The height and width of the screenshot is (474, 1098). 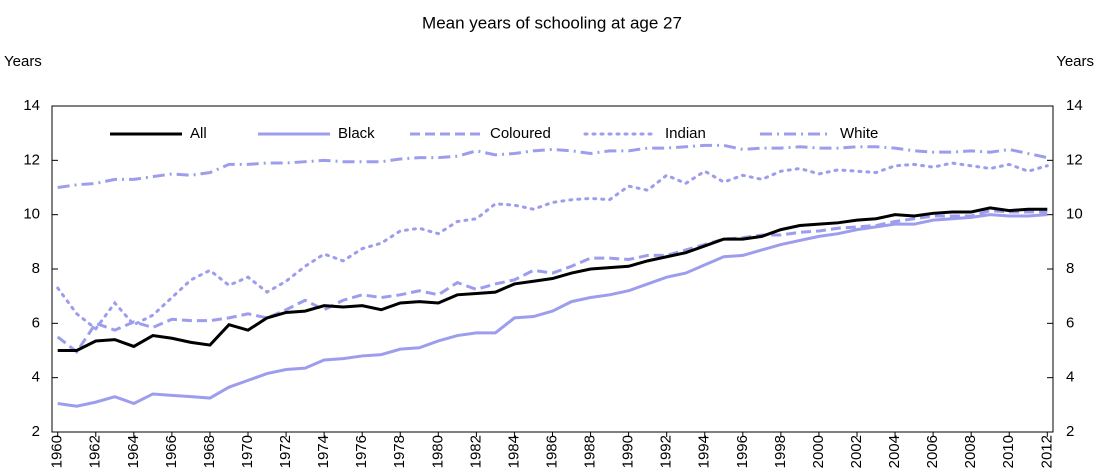 I want to click on y-axis-label: Years, so click(x=23, y=61).